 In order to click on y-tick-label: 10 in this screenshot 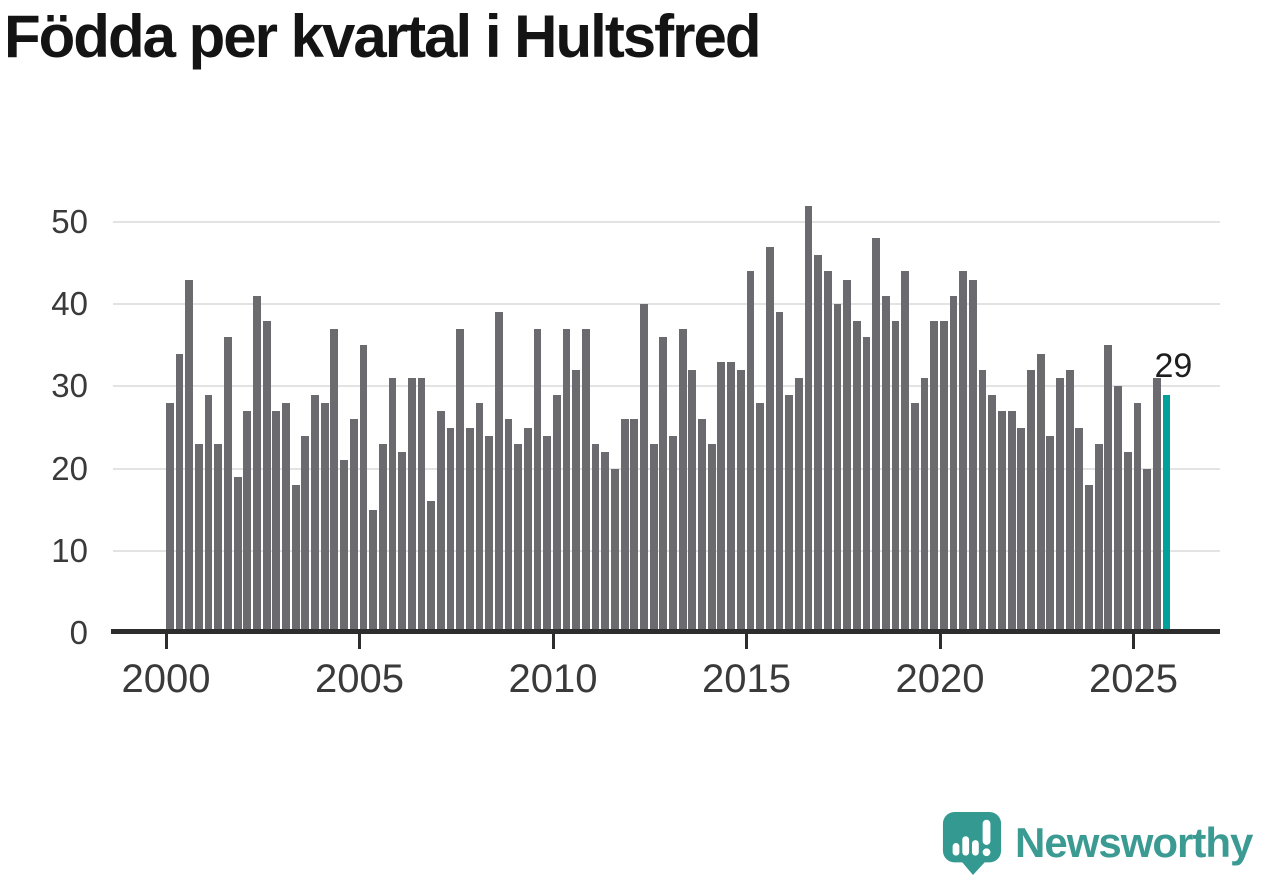, I will do `click(69, 550)`.